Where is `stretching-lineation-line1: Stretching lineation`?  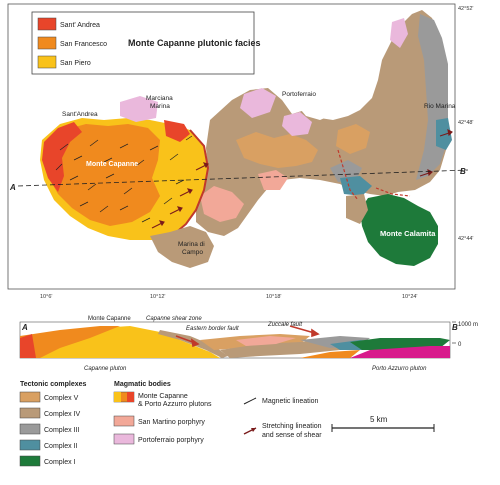 stretching-lineation-line1: Stretching lineation is located at coordinates (292, 426).